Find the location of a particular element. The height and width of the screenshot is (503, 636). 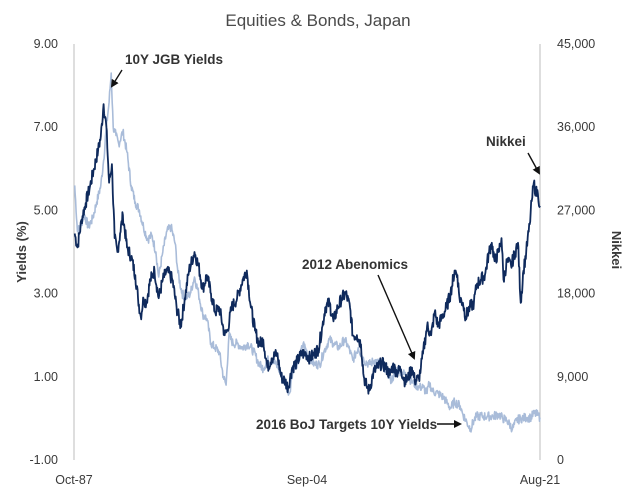

annotation-boj-targets: 2016 BoJ Targets 10Y Yields is located at coordinates (346, 424).